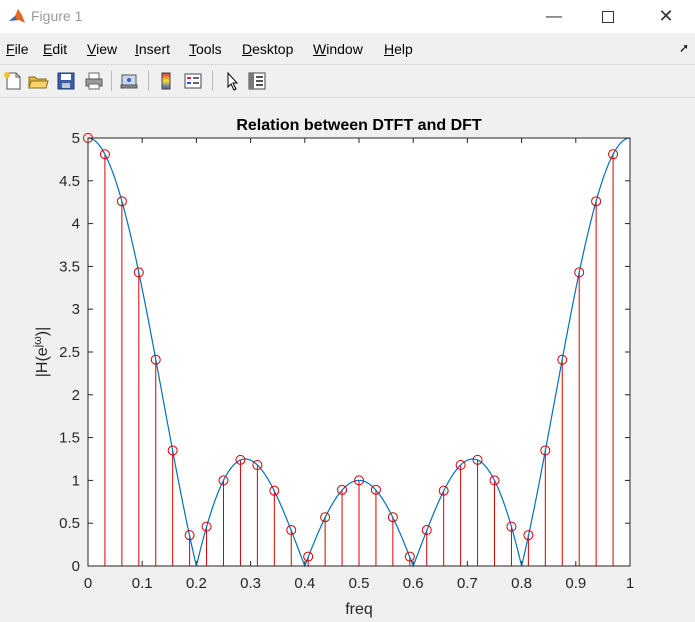 This screenshot has height=622, width=695. What do you see at coordinates (76, 395) in the screenshot?
I see `y-tick-label: 2` at bounding box center [76, 395].